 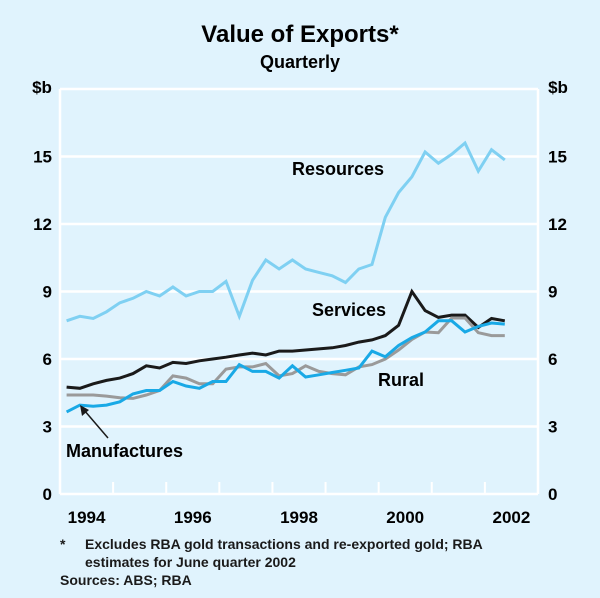 I want to click on label-manufactures: Manufactures, so click(x=124, y=451).